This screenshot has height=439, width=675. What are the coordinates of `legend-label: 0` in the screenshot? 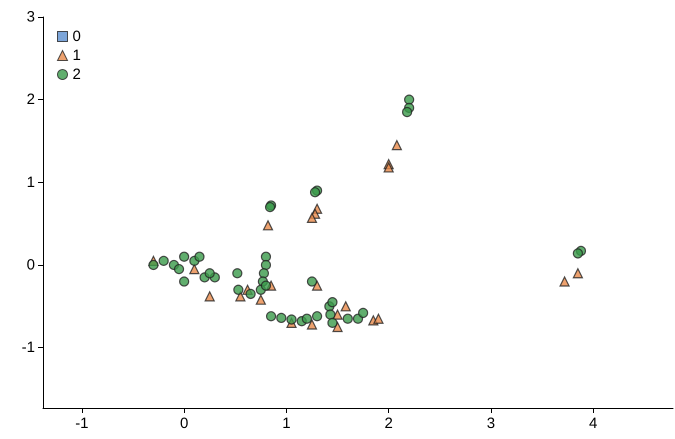 It's located at (76, 36).